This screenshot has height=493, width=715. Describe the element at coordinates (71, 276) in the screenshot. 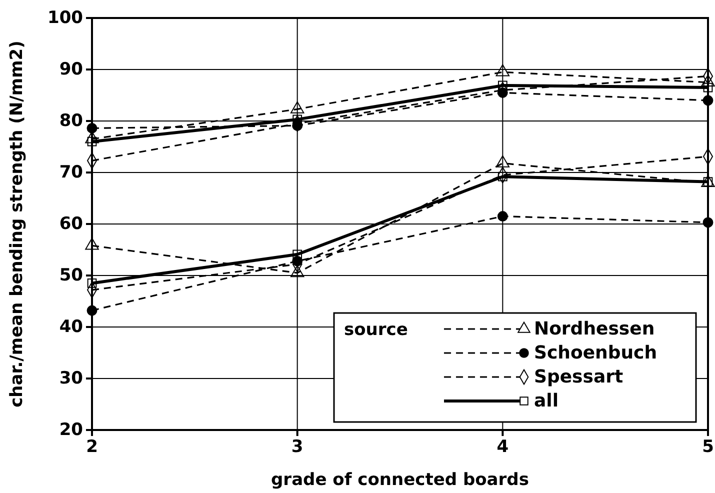

I see `y-tick-label: 50` at that location.